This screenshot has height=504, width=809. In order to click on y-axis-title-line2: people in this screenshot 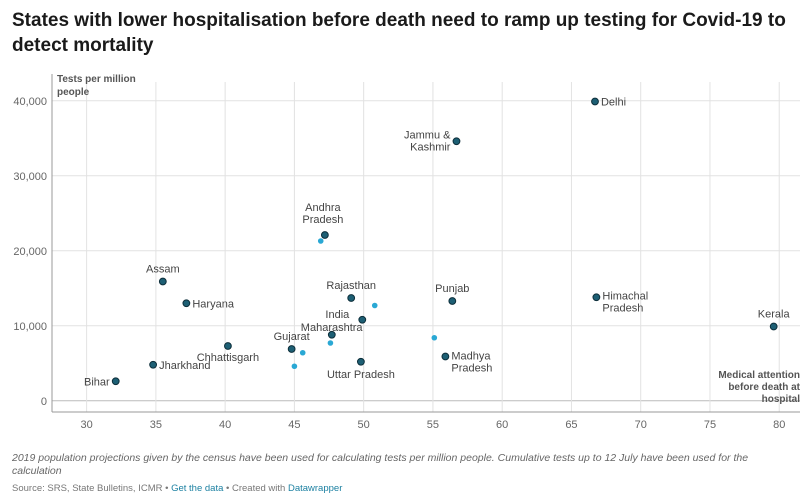, I will do `click(73, 92)`.